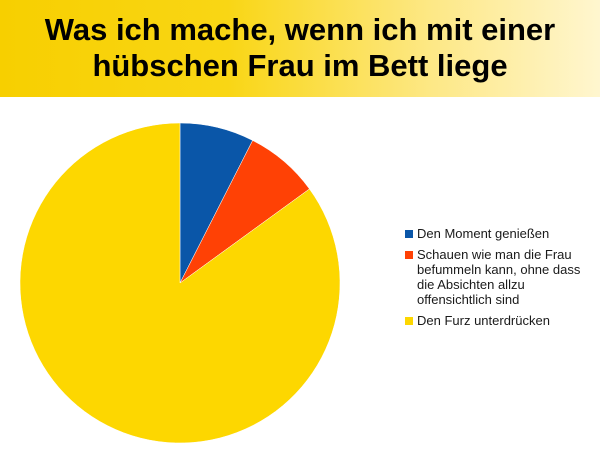  I want to click on legend-item-moment: Den Moment genießen, so click(500, 233).